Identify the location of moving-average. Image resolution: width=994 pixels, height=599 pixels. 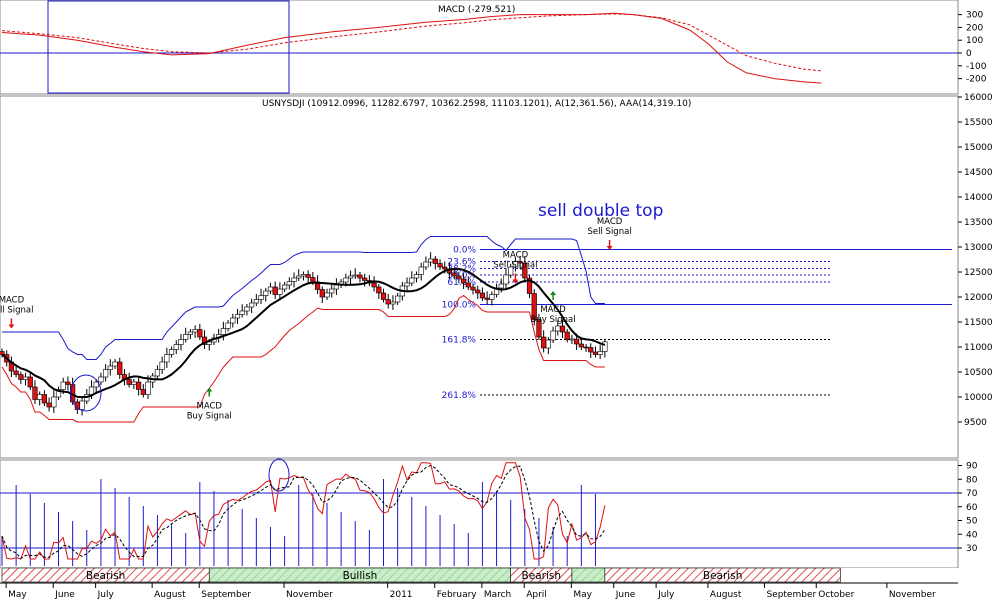
(303, 332).